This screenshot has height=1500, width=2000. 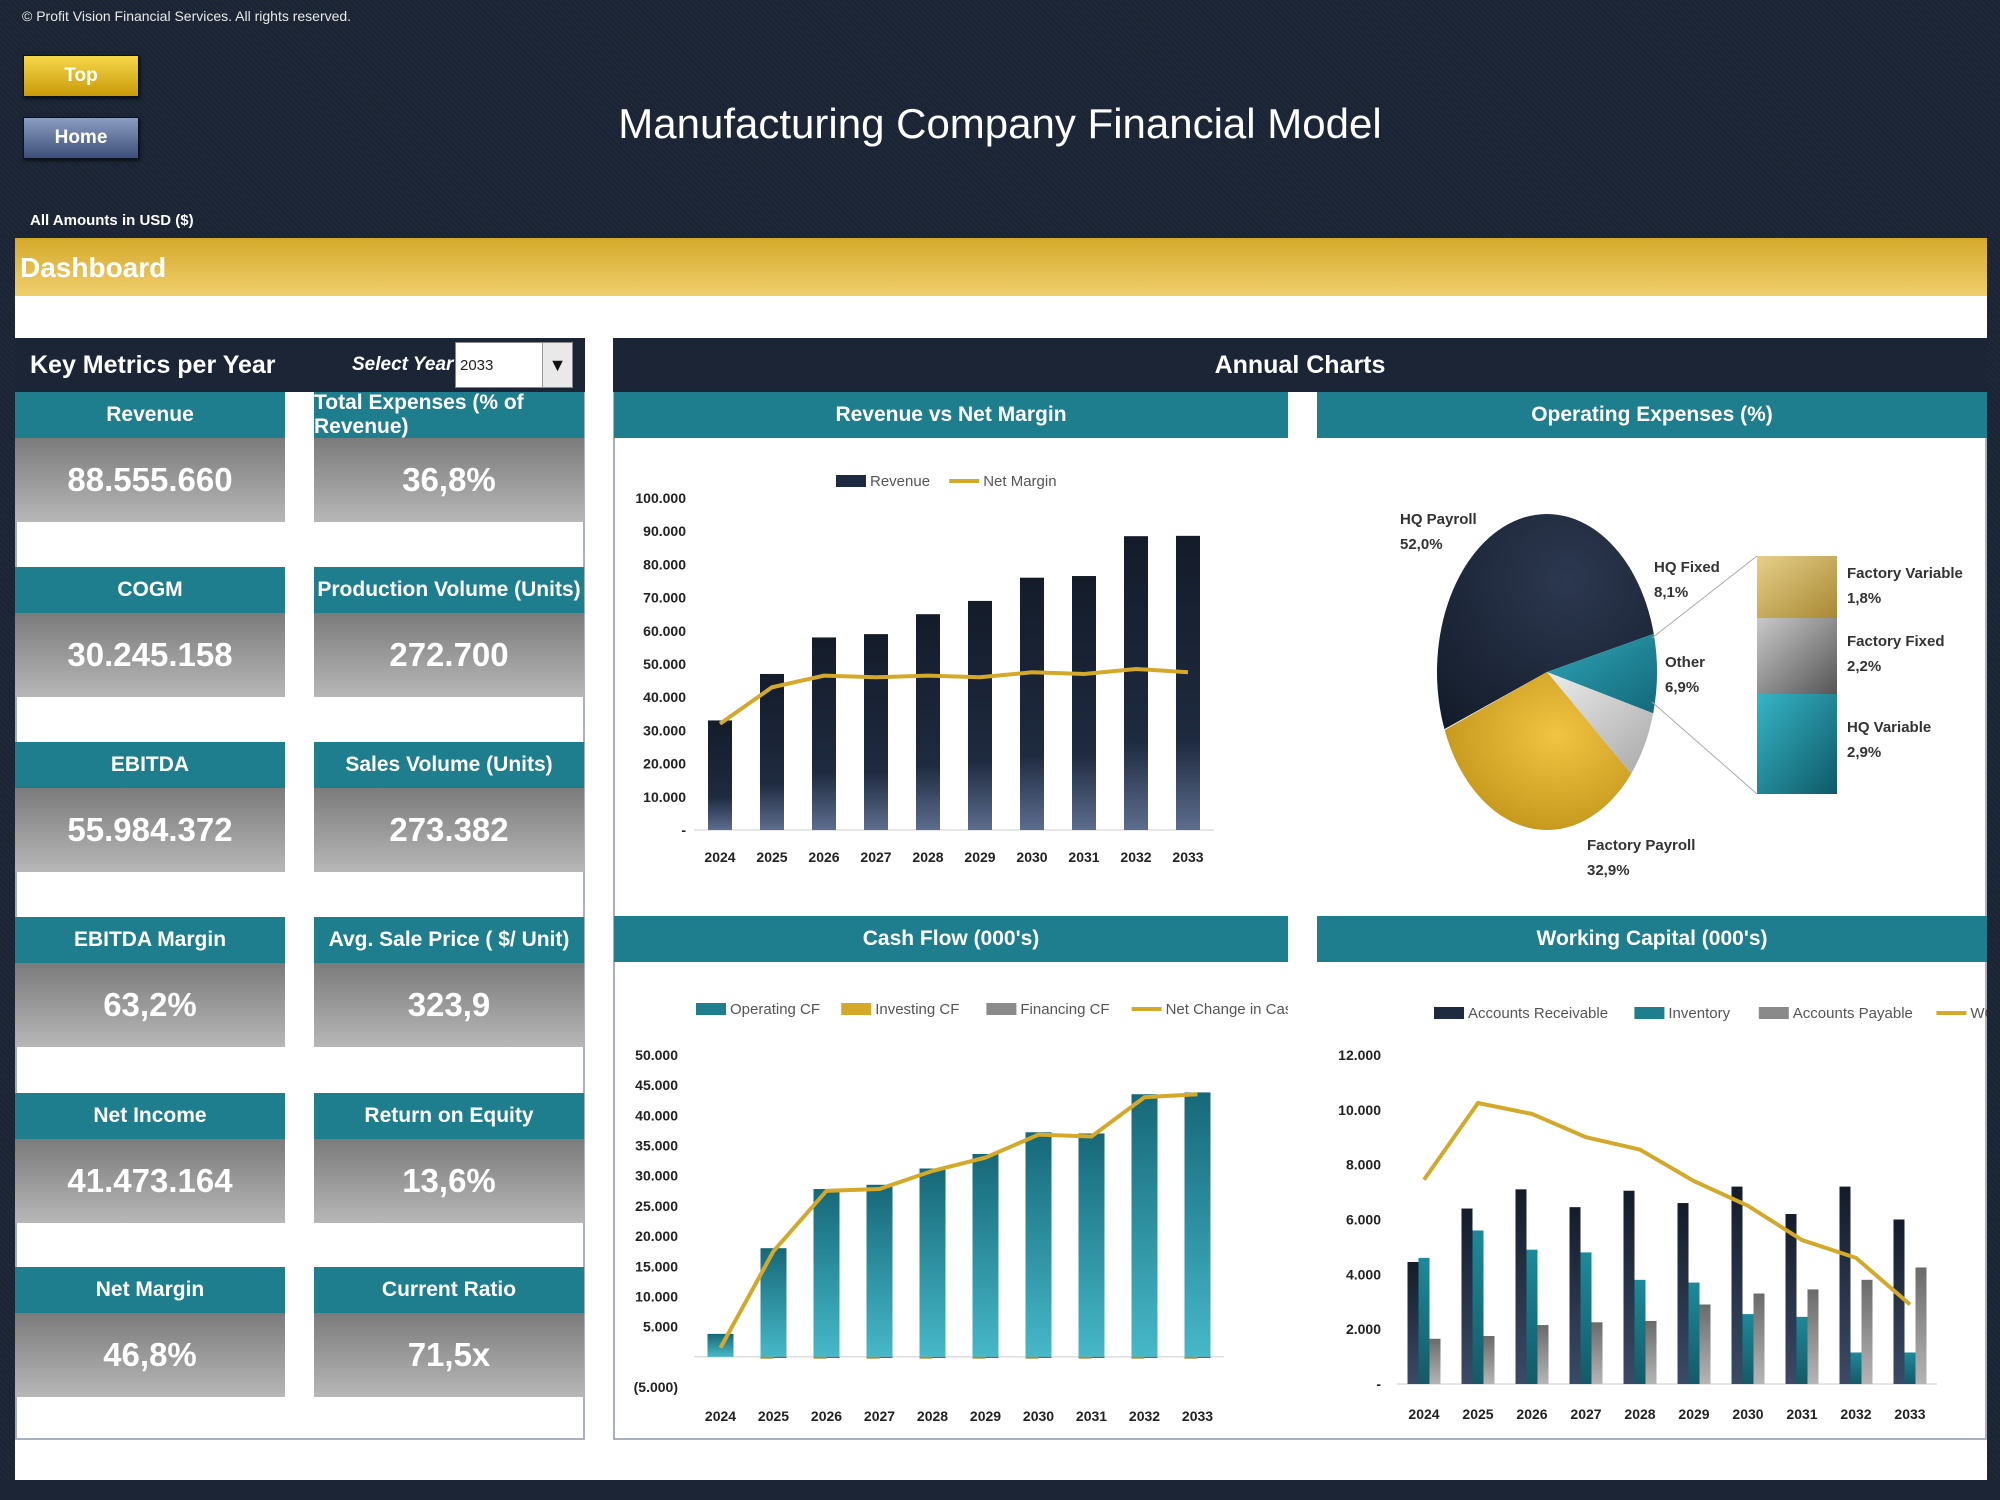 I want to click on dropdown-arrow-icon: ▼, so click(x=557, y=365).